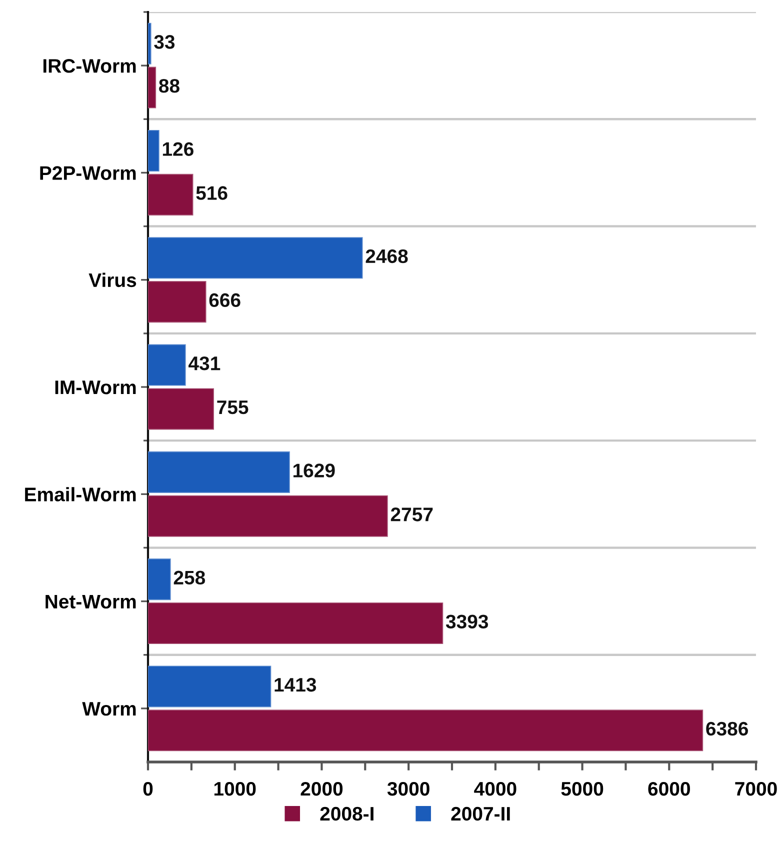 This screenshot has width=784, height=842. What do you see at coordinates (480, 813) in the screenshot?
I see `legend-label: 2007-II` at bounding box center [480, 813].